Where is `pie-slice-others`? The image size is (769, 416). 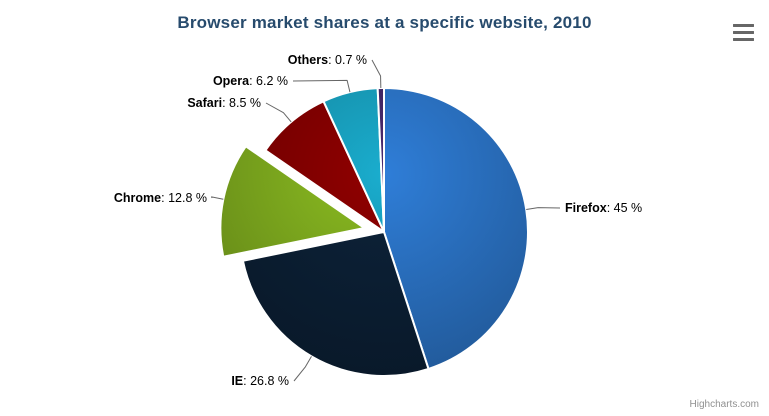
pie-slice-others is located at coordinates (380, 160).